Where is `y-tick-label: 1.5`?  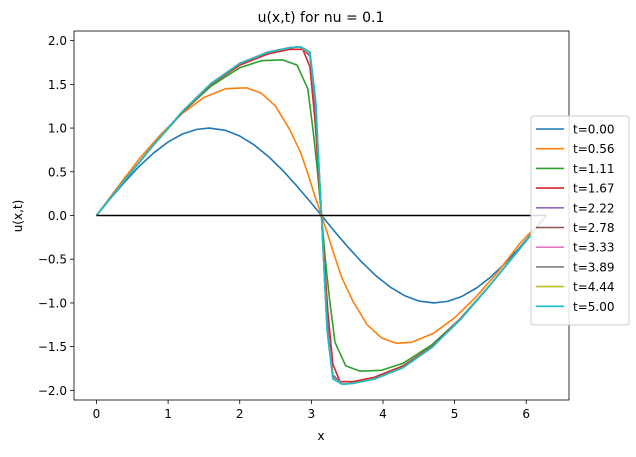 y-tick-label: 1.5 is located at coordinates (57, 85).